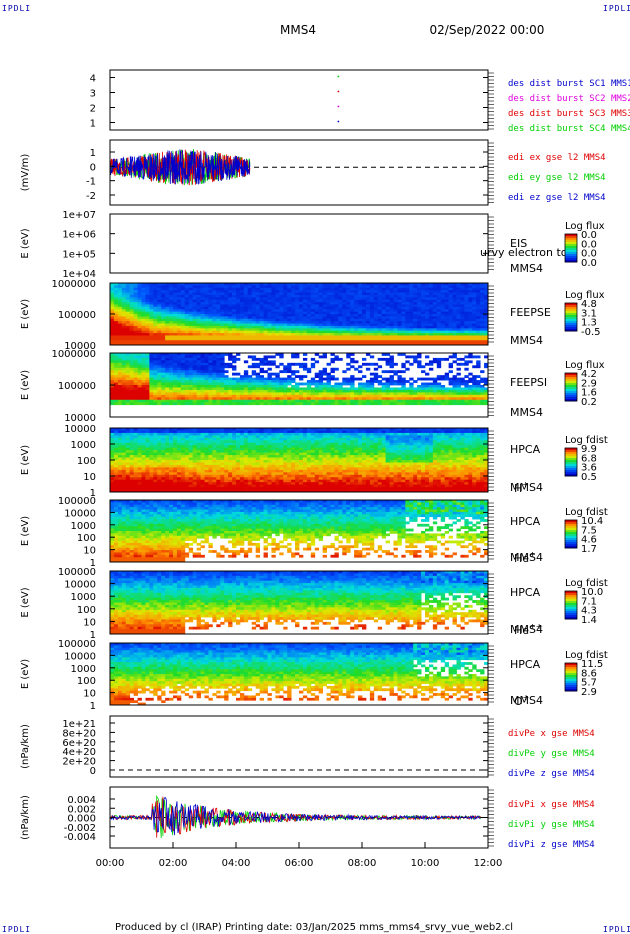 This screenshot has width=630, height=934. I want to click on y-tick-label: 1000000, so click(73, 354).